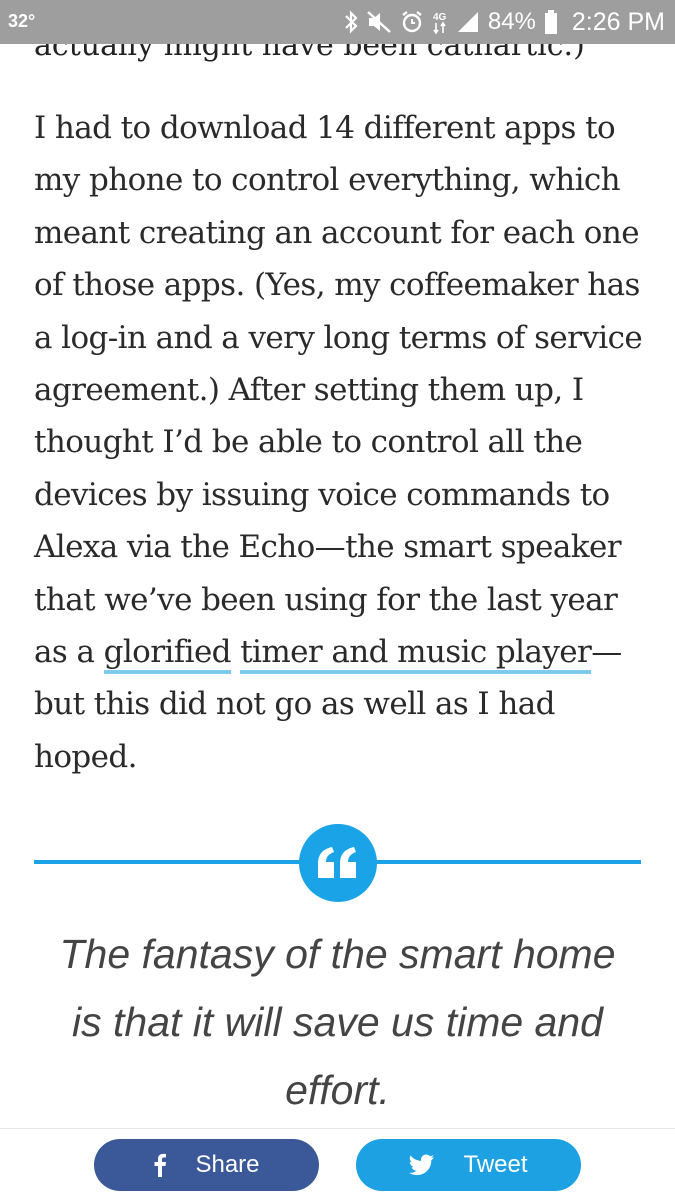 The width and height of the screenshot is (675, 1201). Describe the element at coordinates (22, 21) in the screenshot. I see `temperature-indicator: 32°` at that location.